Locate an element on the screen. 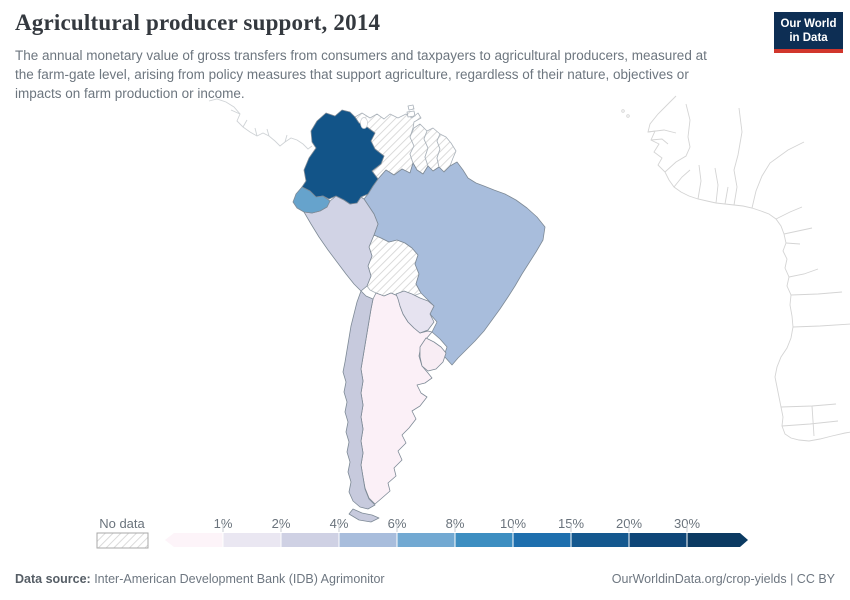  owid-credit-link: OurWorldinData.org/crop-yields | CC BY is located at coordinates (723, 579).